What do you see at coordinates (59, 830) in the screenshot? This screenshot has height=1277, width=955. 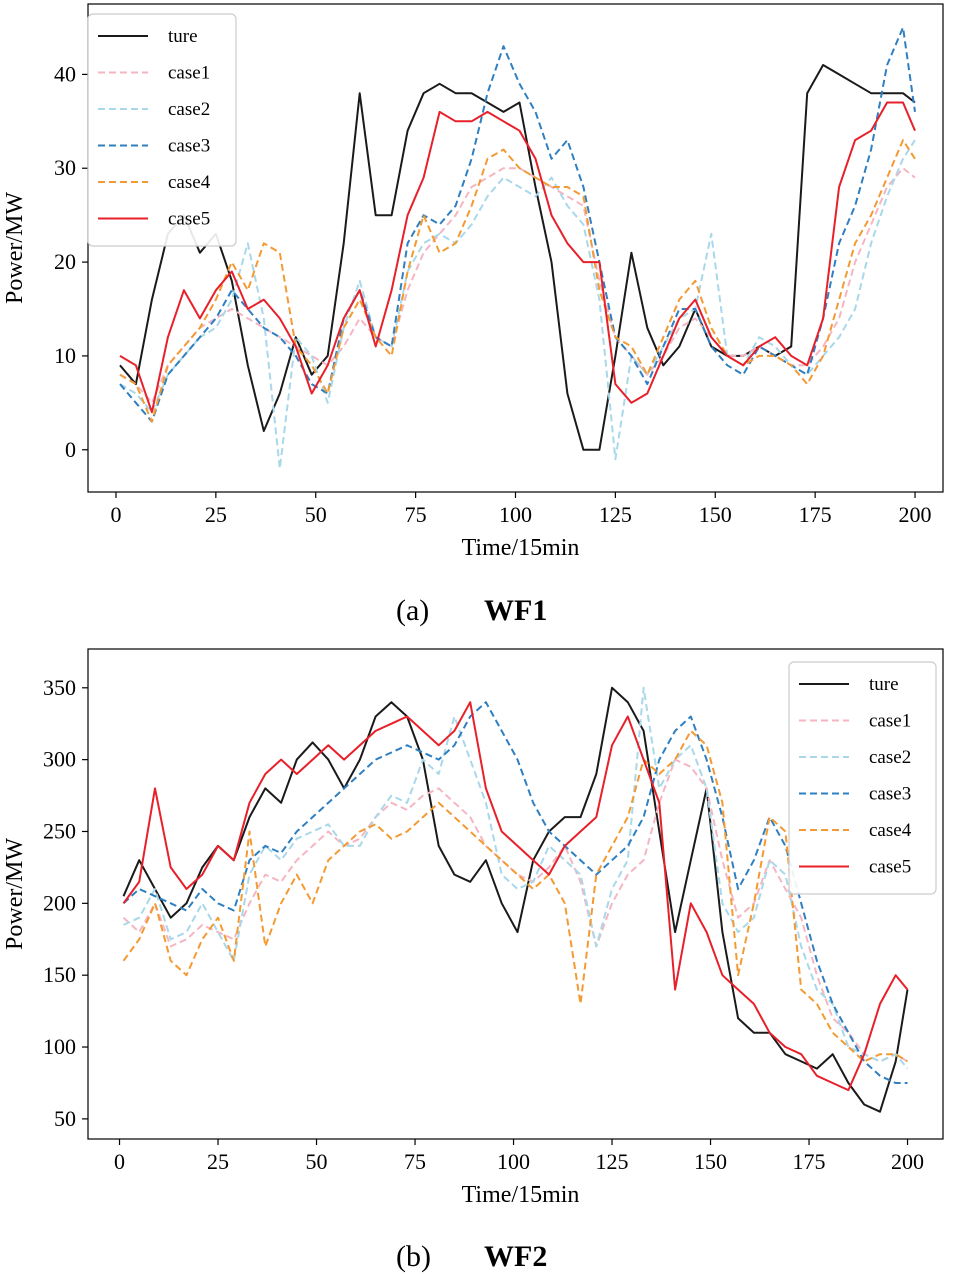 I see `y-tick-label: 250` at bounding box center [59, 830].